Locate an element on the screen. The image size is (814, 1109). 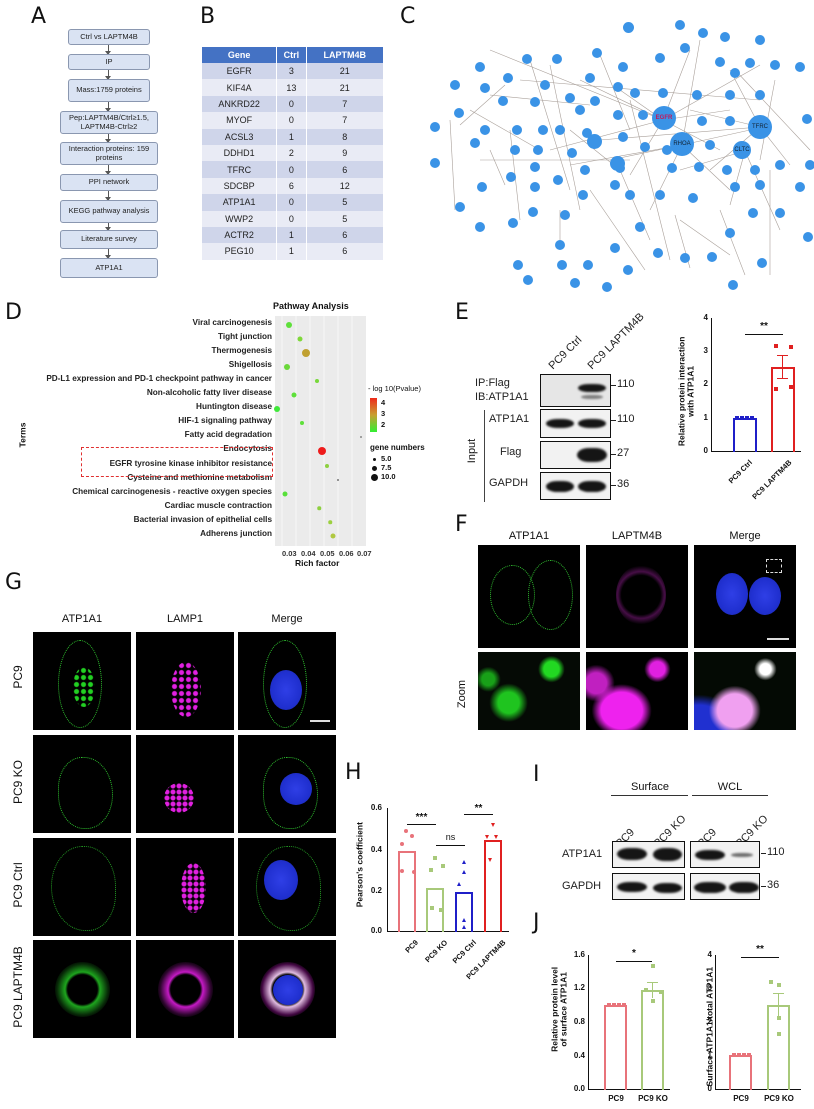
column-header: ATP1A1 is located at coordinates (529, 536).